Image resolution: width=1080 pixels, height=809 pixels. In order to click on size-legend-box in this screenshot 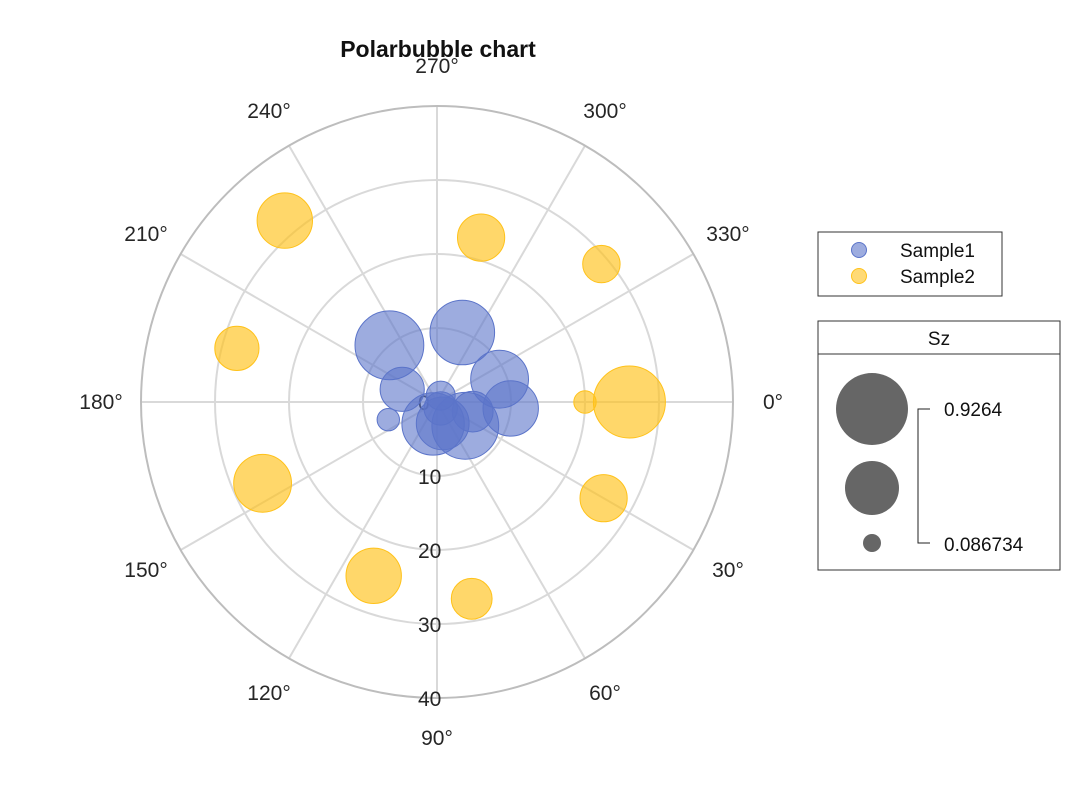, I will do `click(939, 445)`.